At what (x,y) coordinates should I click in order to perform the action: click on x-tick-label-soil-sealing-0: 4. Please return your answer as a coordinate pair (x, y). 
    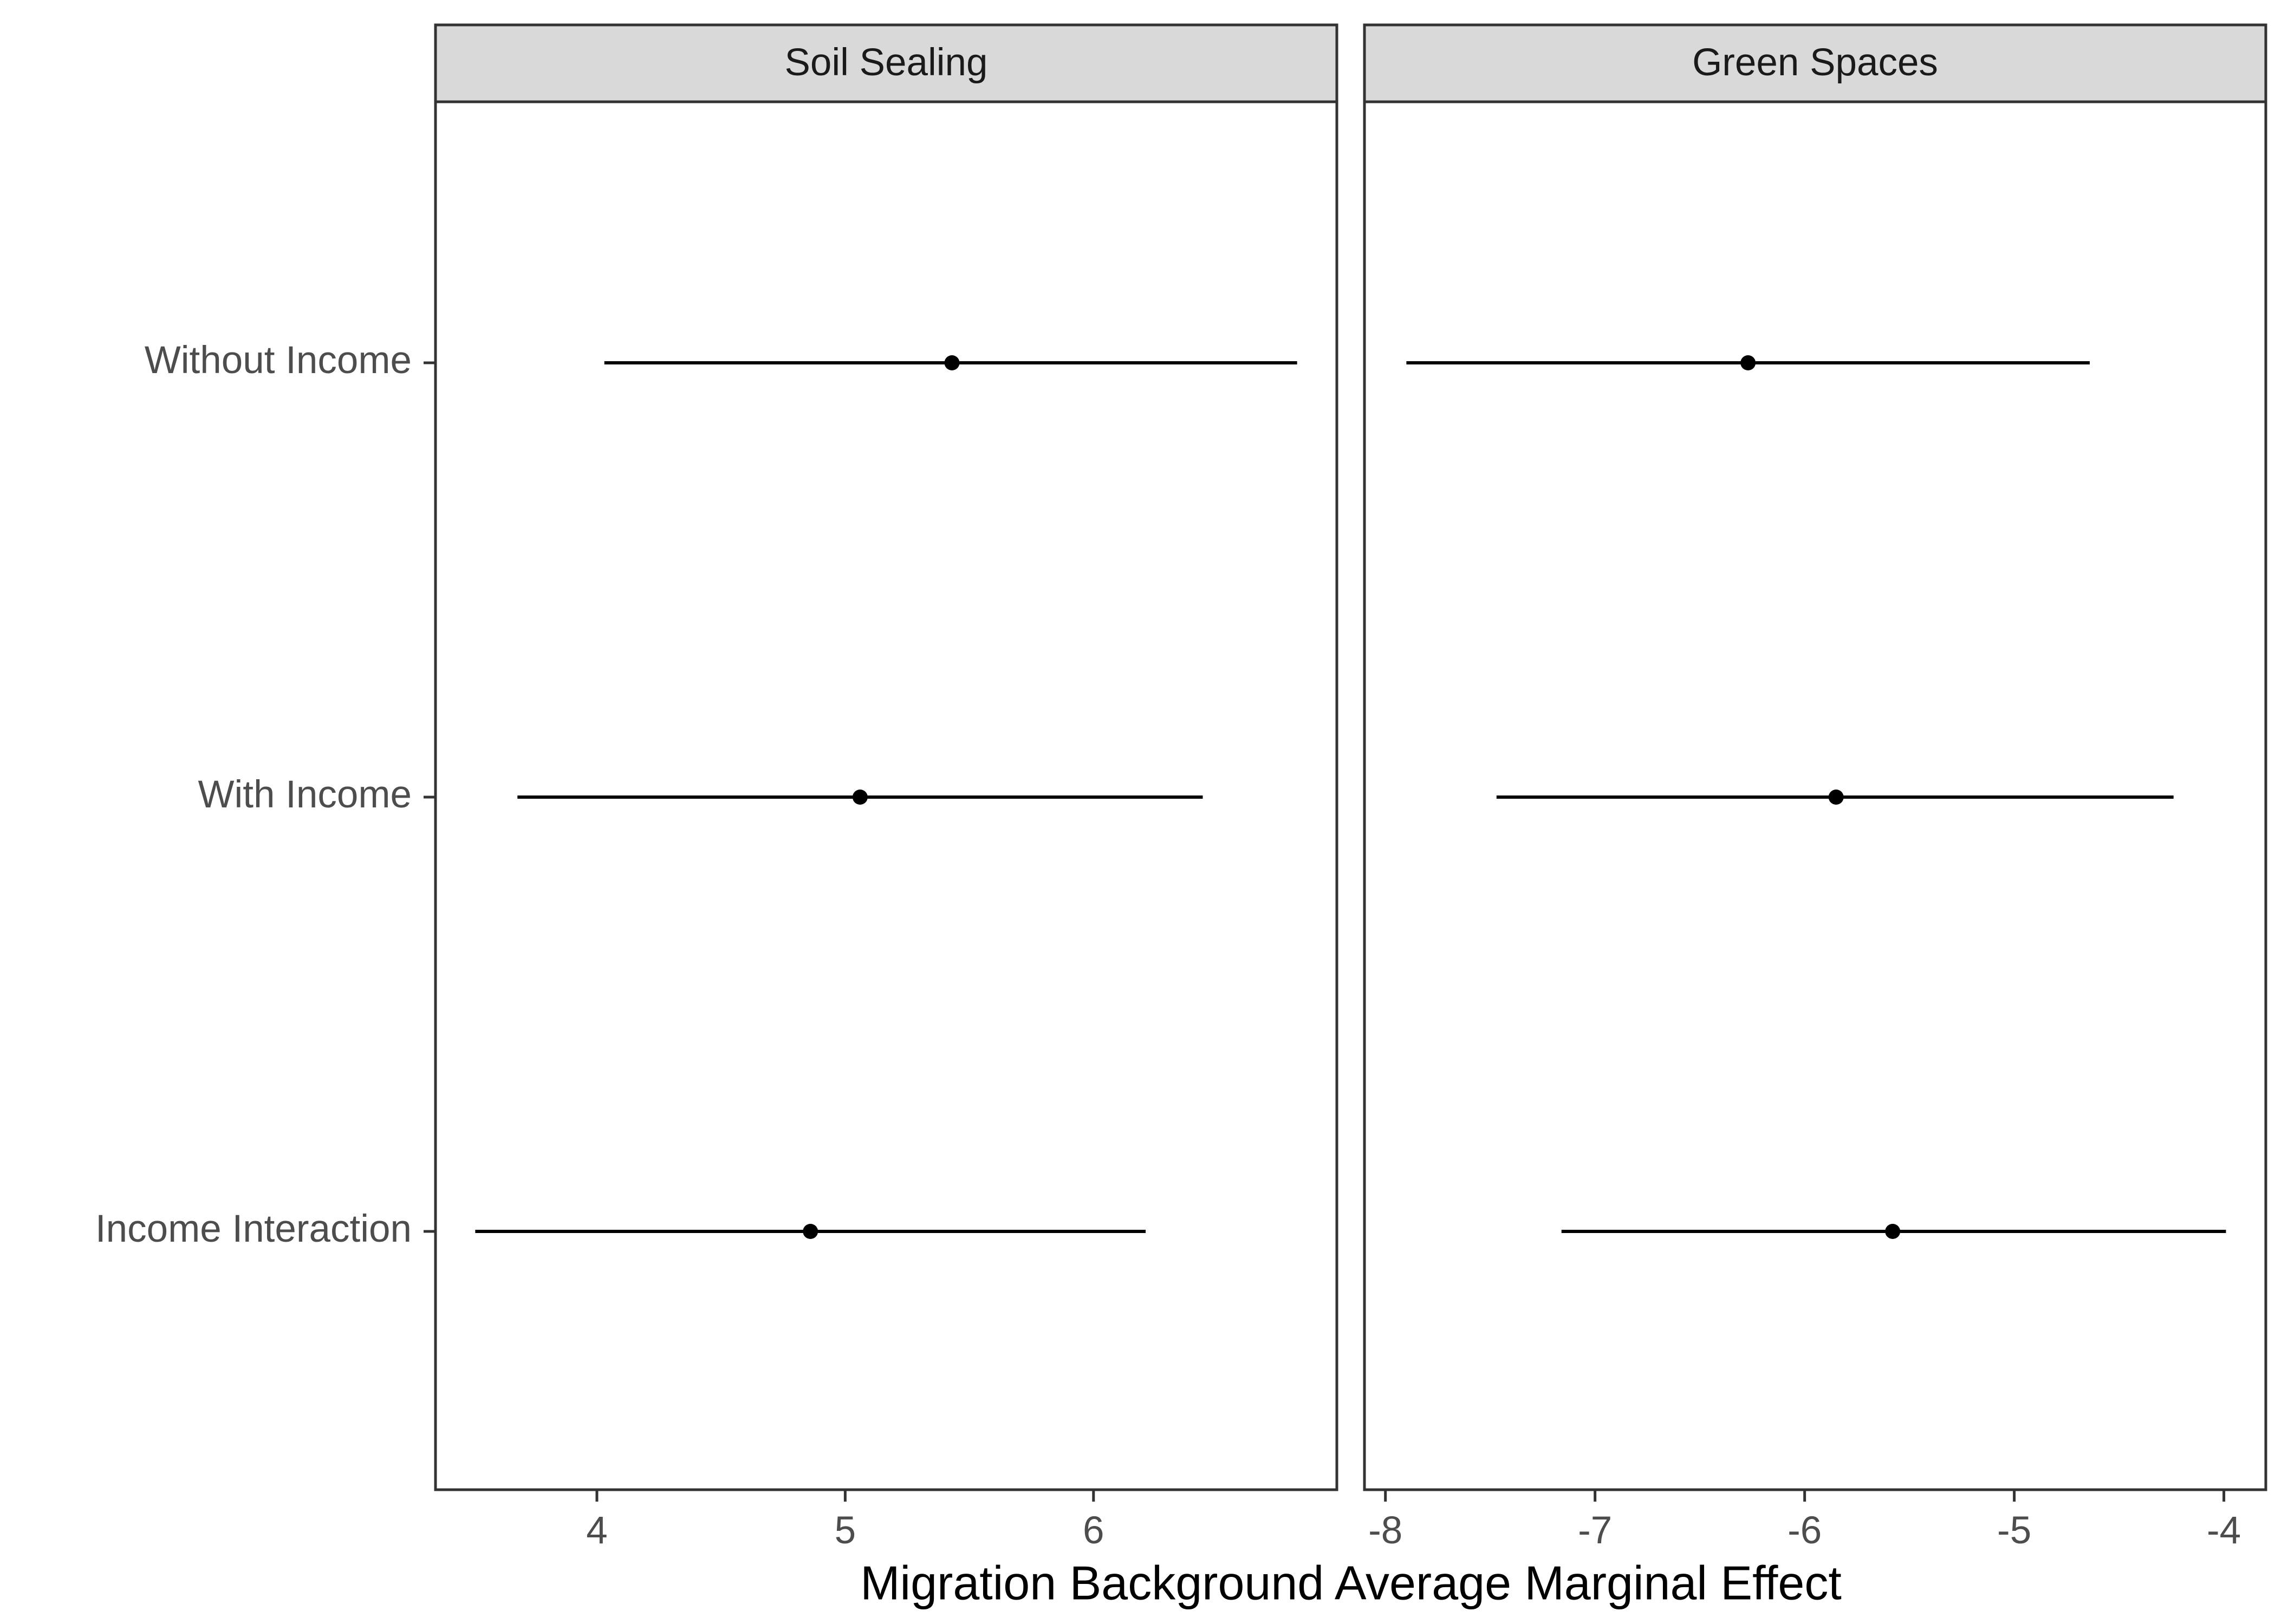
    Looking at the image, I should click on (597, 1530).